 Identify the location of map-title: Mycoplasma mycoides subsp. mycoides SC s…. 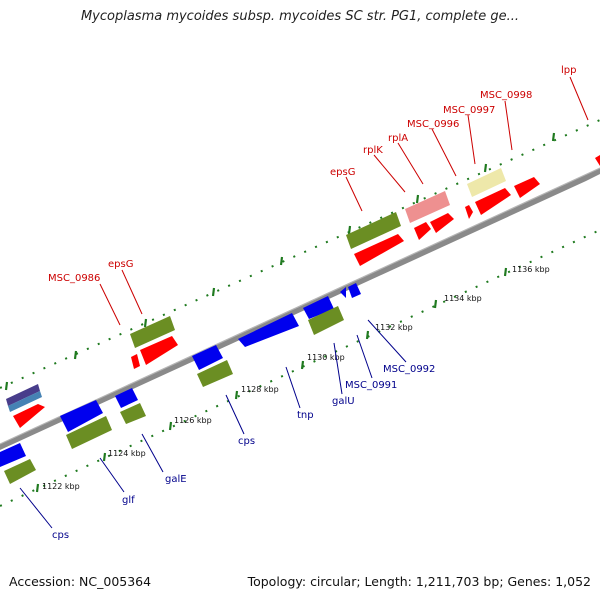
(300, 16).